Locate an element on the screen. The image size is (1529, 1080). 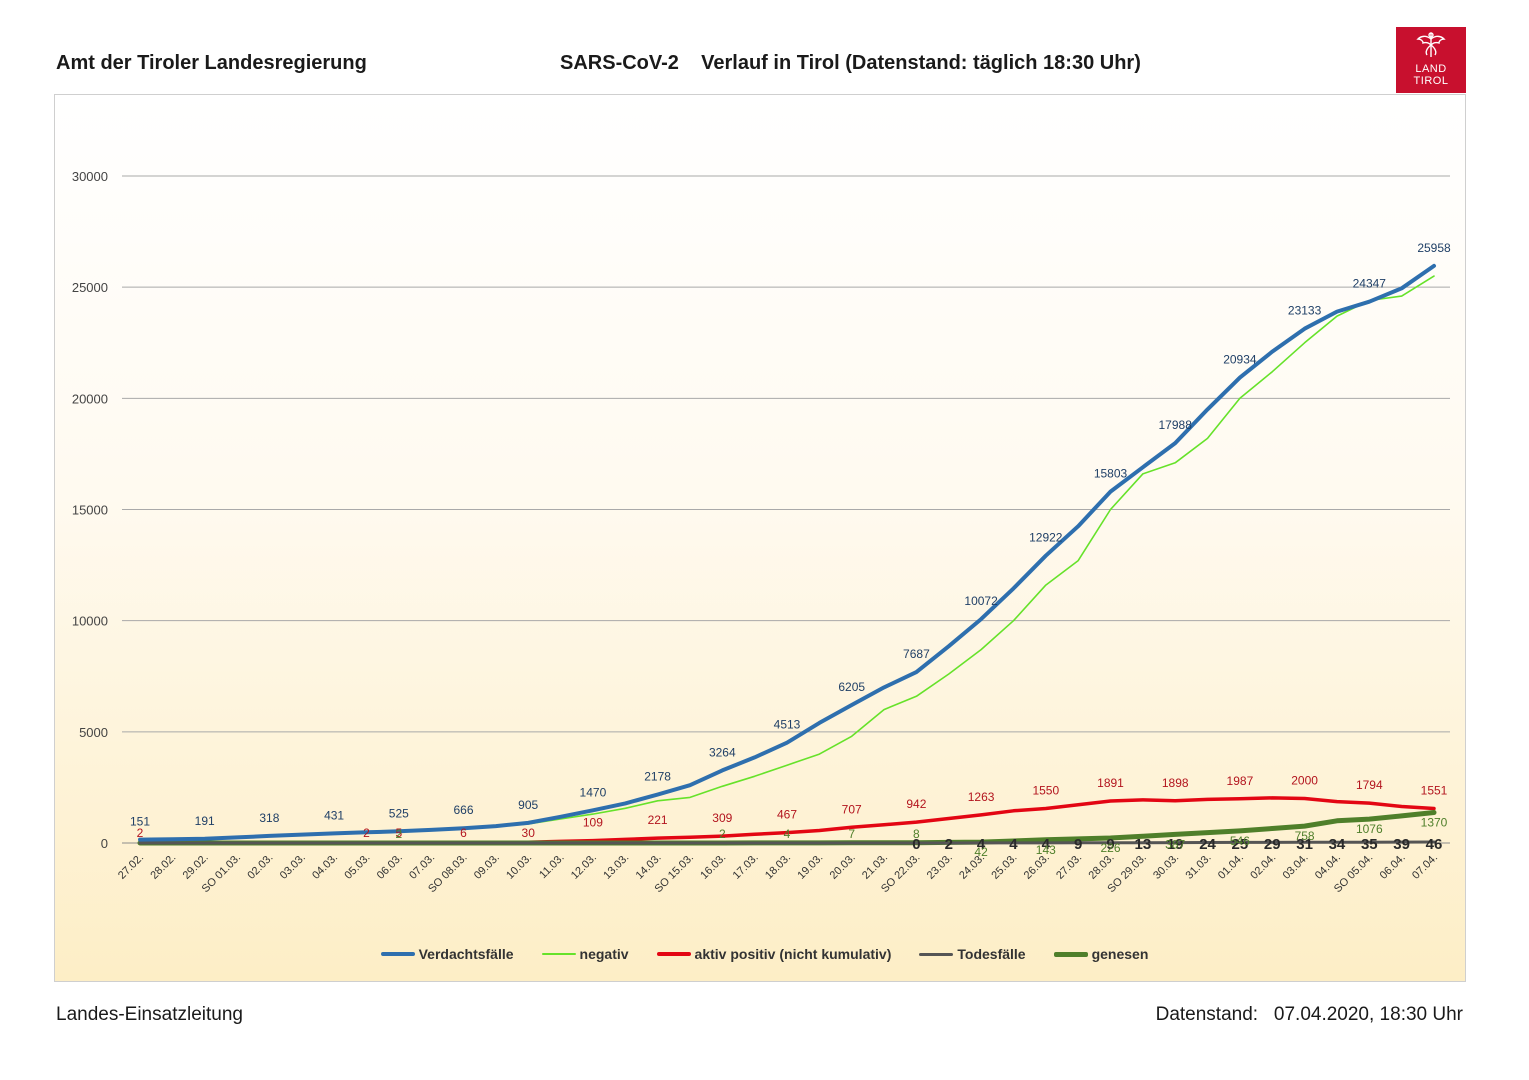
data-label: 35 is located at coordinates (1369, 844).